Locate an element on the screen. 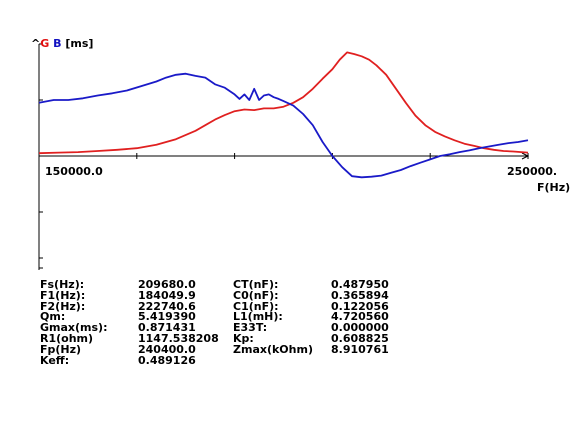 This screenshot has height=429, width=586. param-value: 209680.0 is located at coordinates (167, 284).